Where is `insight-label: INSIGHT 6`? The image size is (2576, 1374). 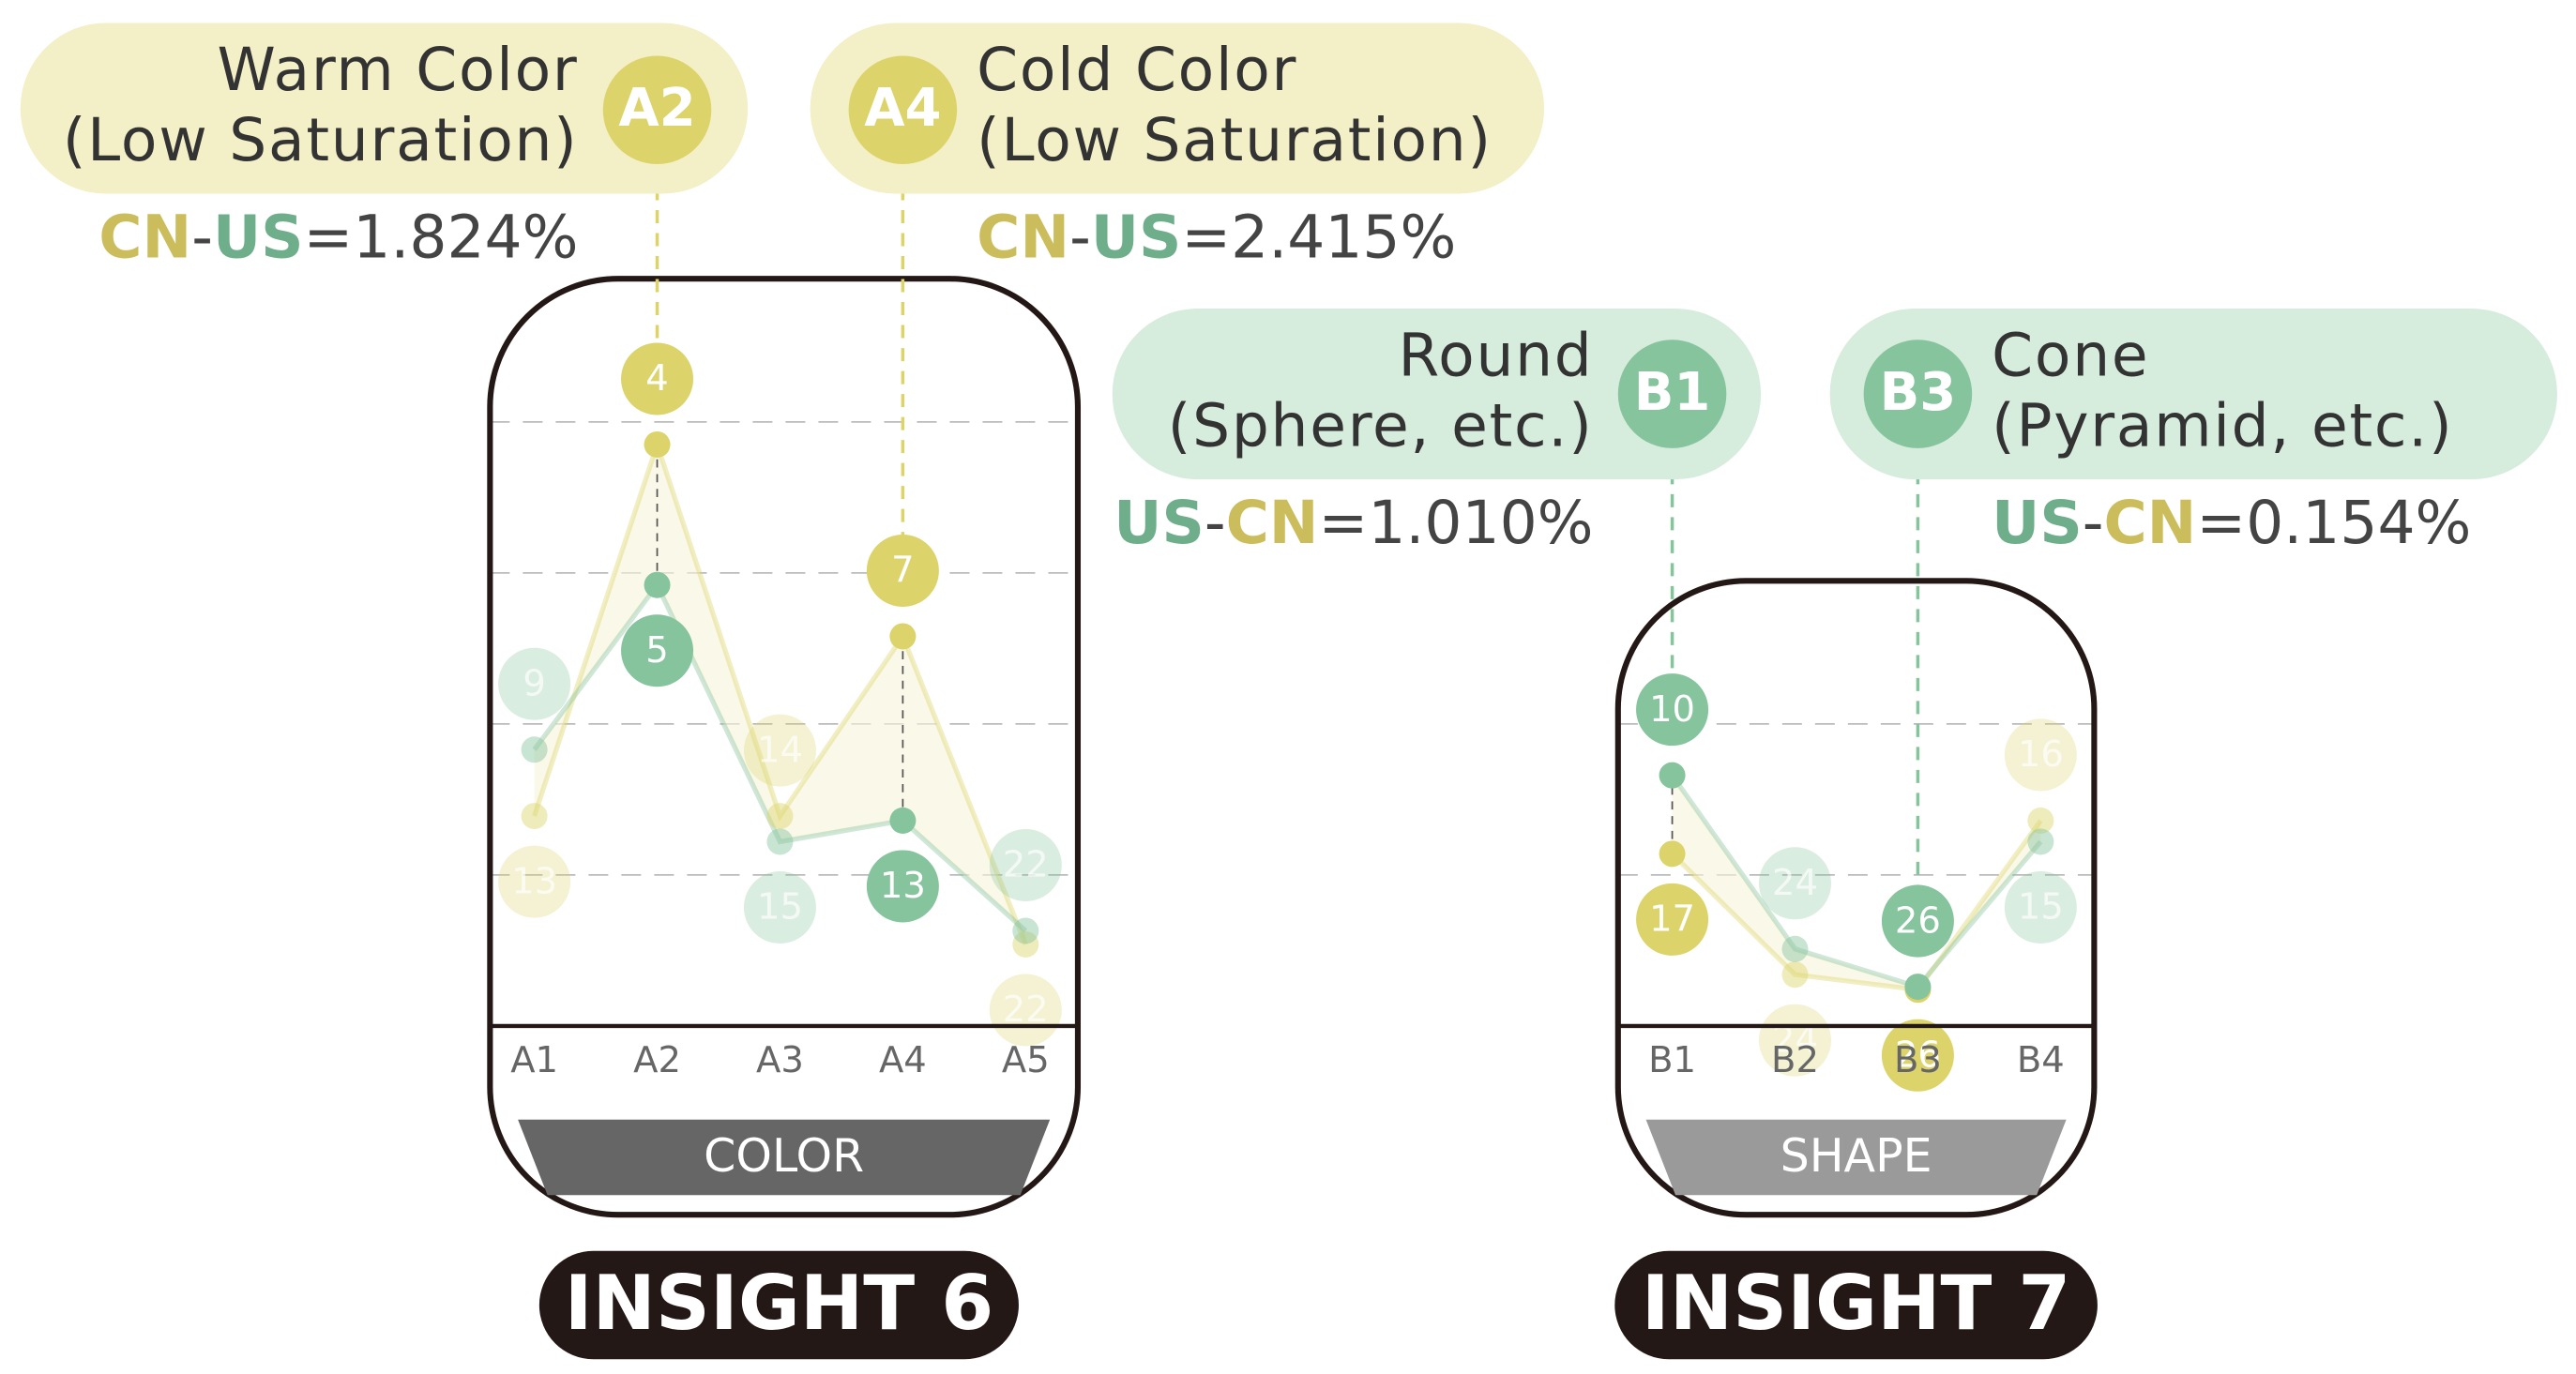
insight-label: INSIGHT 6 is located at coordinates (779, 1303).